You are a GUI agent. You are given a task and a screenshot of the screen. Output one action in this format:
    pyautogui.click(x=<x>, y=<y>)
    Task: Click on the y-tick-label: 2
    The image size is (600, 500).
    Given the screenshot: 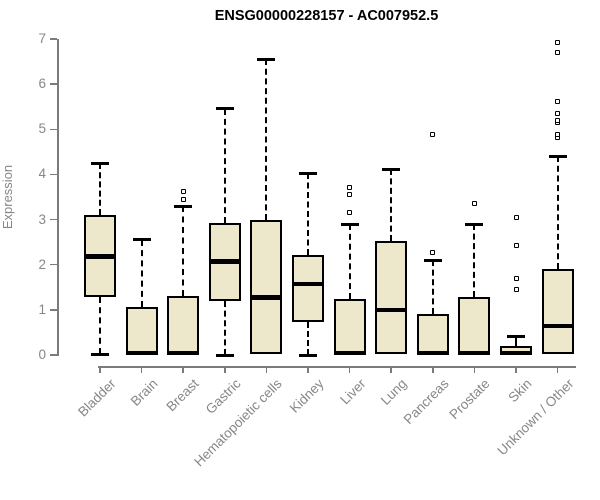 What is the action you would take?
    pyautogui.click(x=42, y=264)
    